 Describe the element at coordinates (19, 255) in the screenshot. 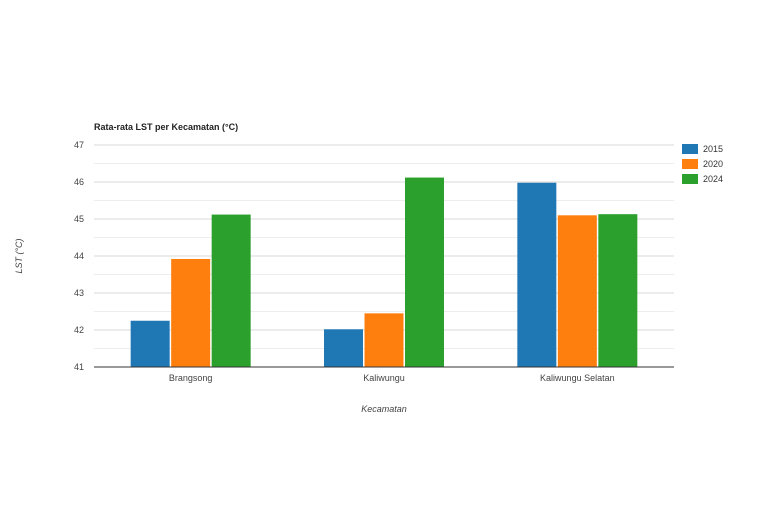

I see `y-axis-label: LST (°C)` at that location.